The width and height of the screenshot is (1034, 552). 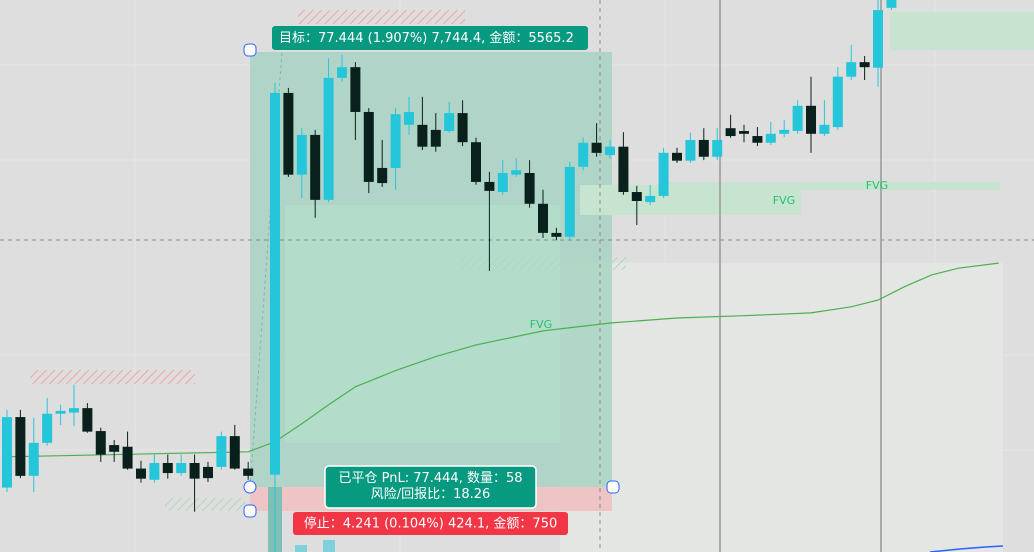 I want to click on fvg-zone, so click(x=962, y=31).